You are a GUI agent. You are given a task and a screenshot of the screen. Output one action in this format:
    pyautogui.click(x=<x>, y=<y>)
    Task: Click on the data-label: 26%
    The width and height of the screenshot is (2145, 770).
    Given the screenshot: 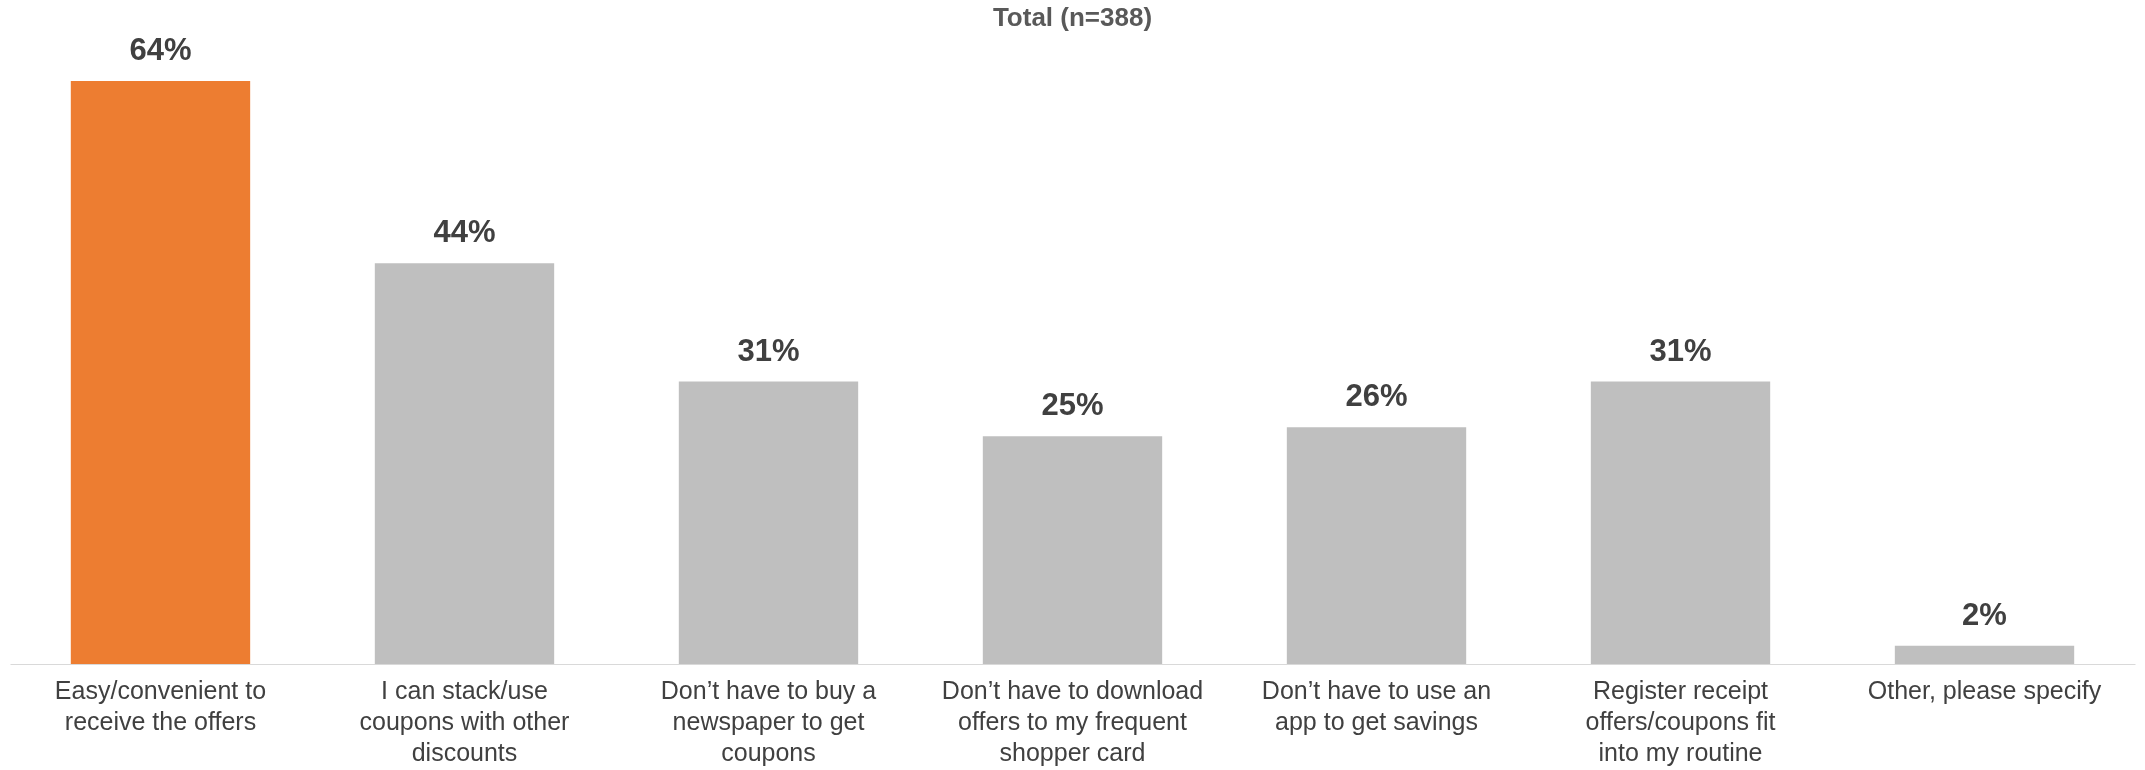 What is the action you would take?
    pyautogui.click(x=1376, y=396)
    